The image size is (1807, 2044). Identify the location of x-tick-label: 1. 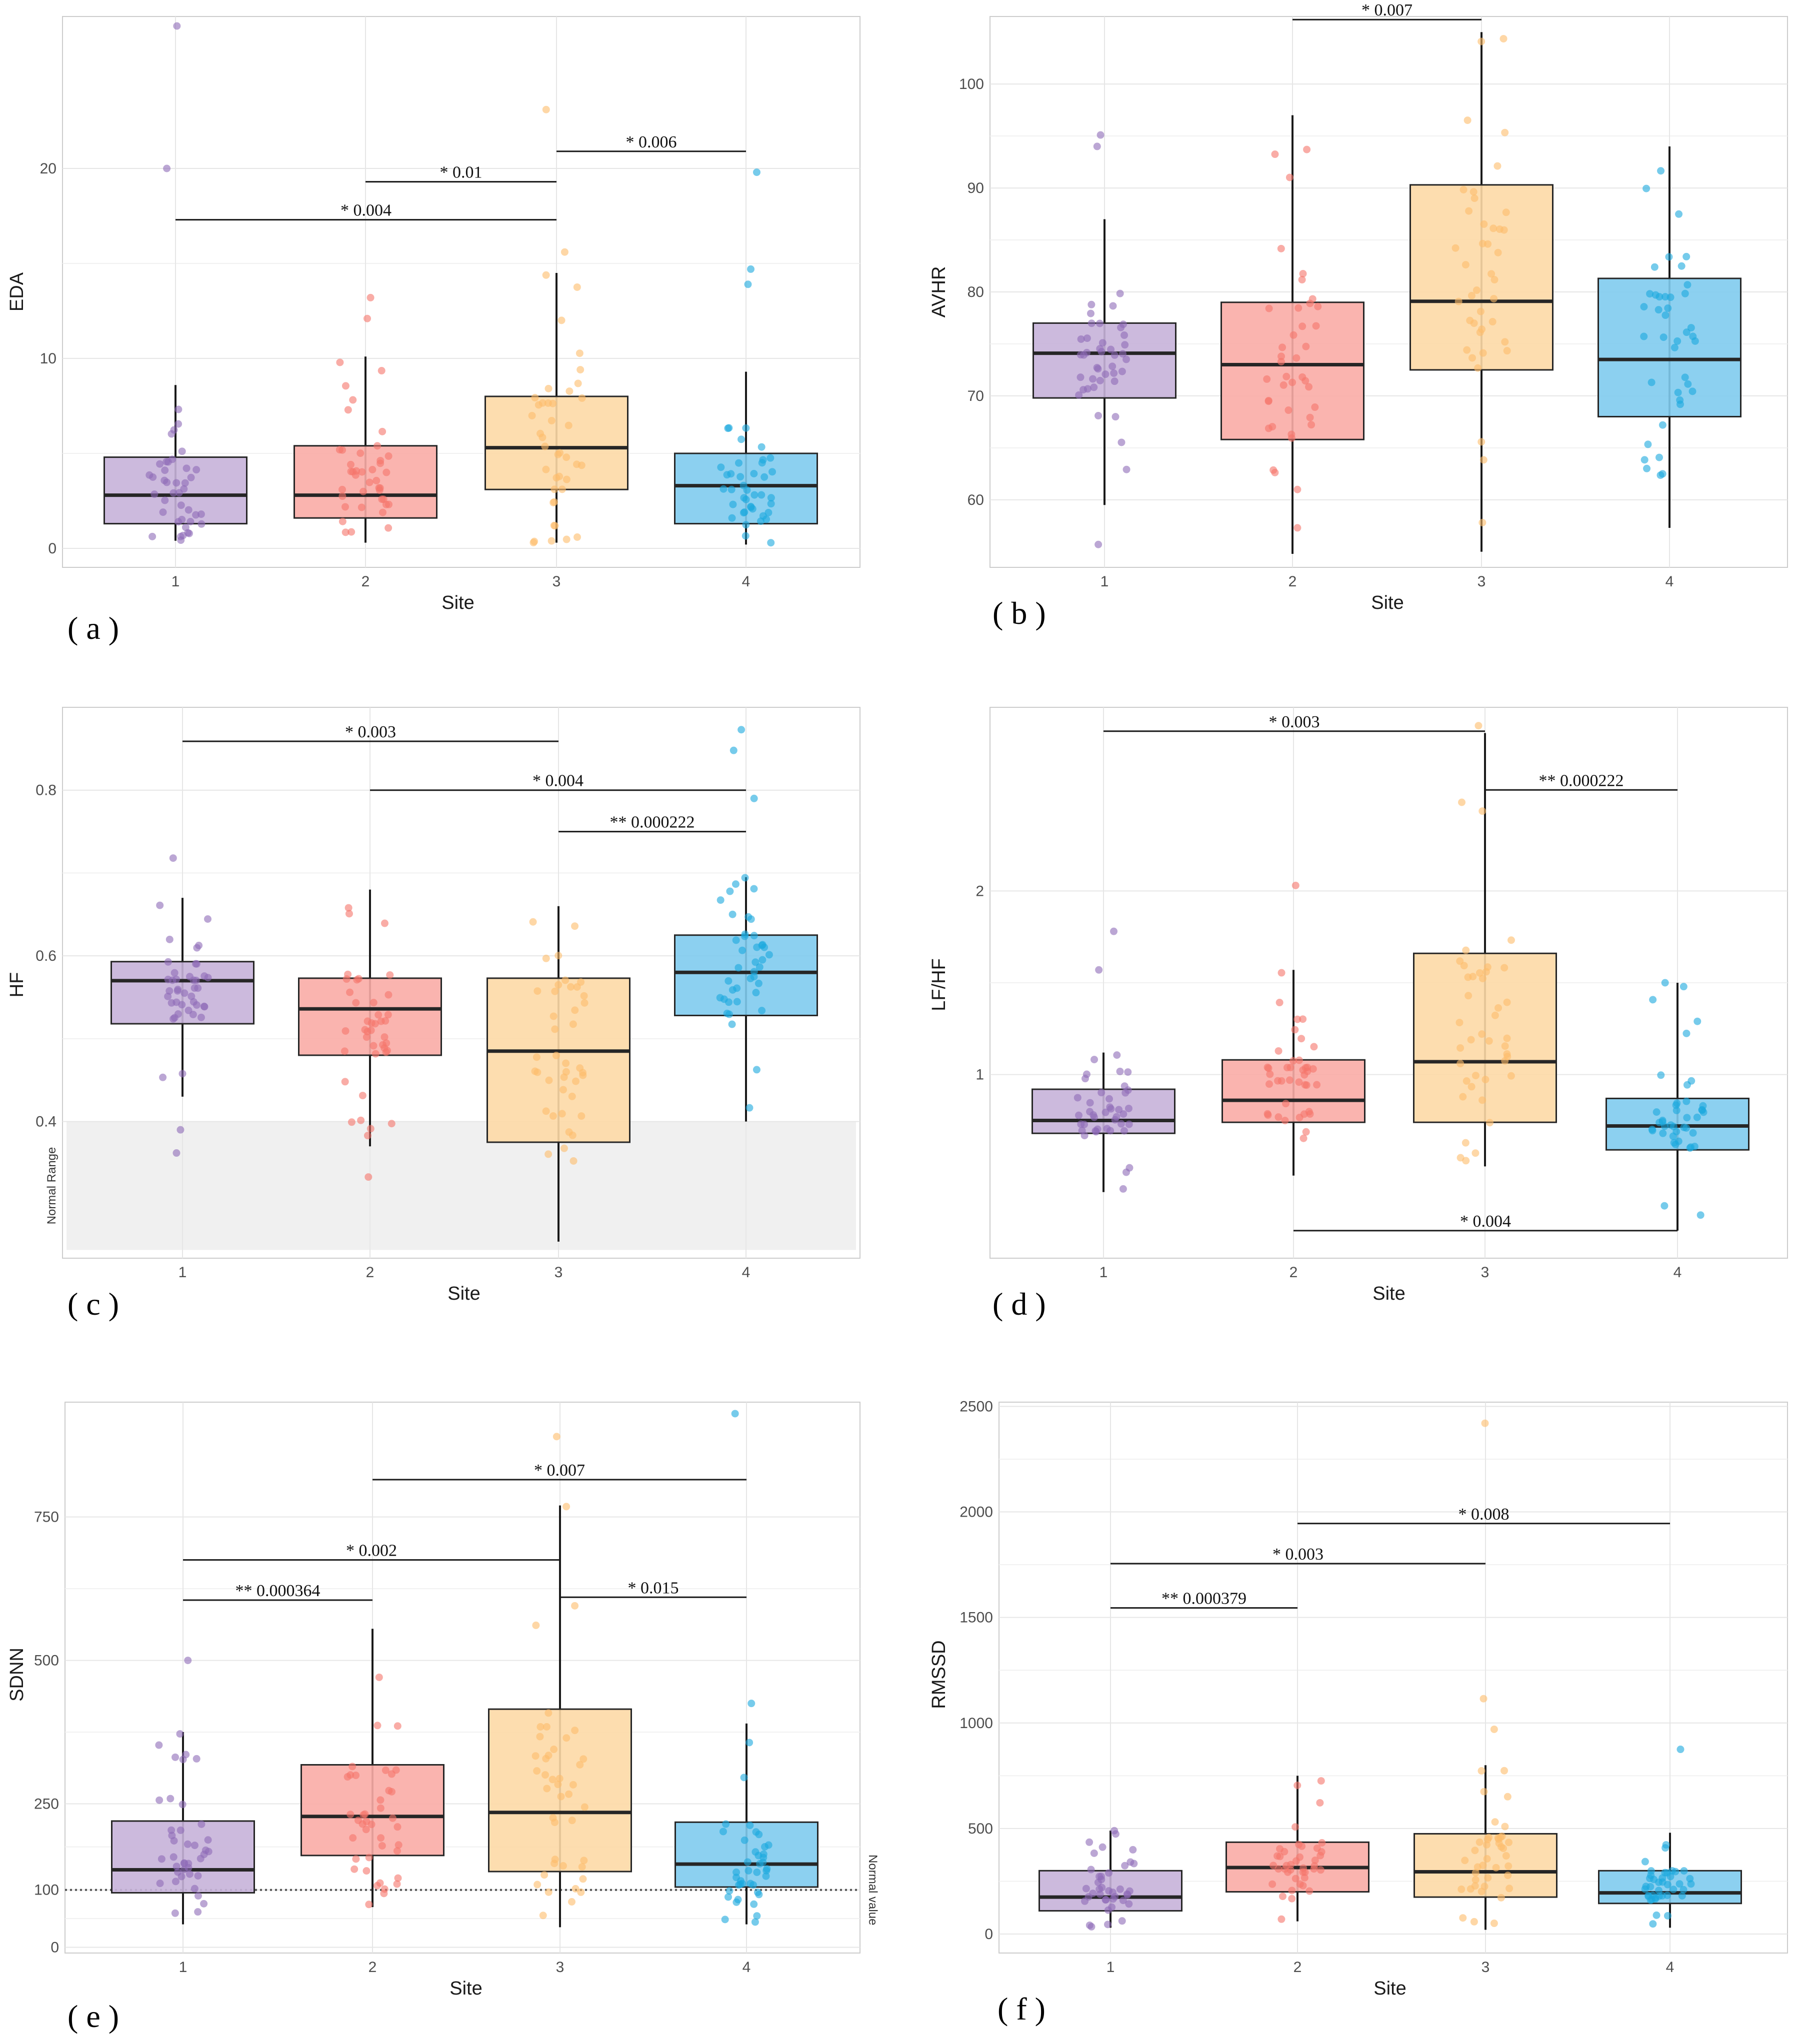
(182, 1272).